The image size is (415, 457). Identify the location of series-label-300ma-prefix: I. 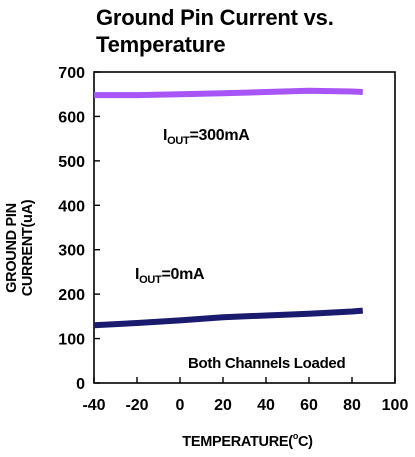
(165, 135).